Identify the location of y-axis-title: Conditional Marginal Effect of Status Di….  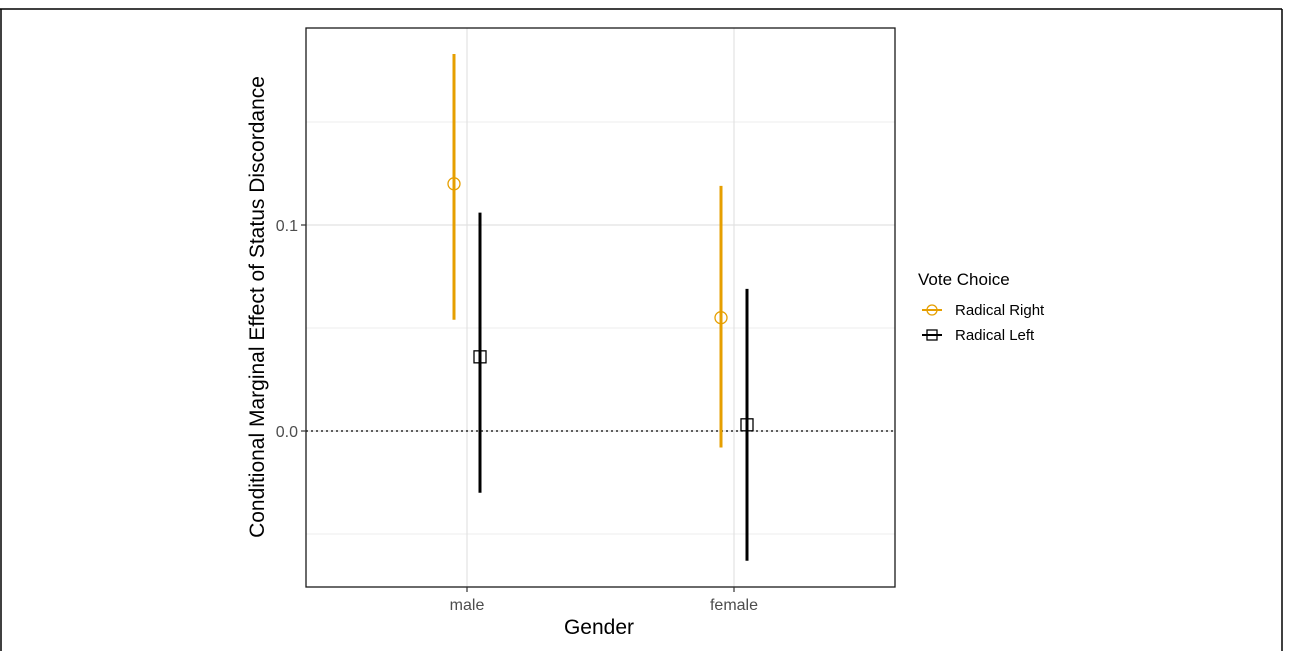
(257, 307).